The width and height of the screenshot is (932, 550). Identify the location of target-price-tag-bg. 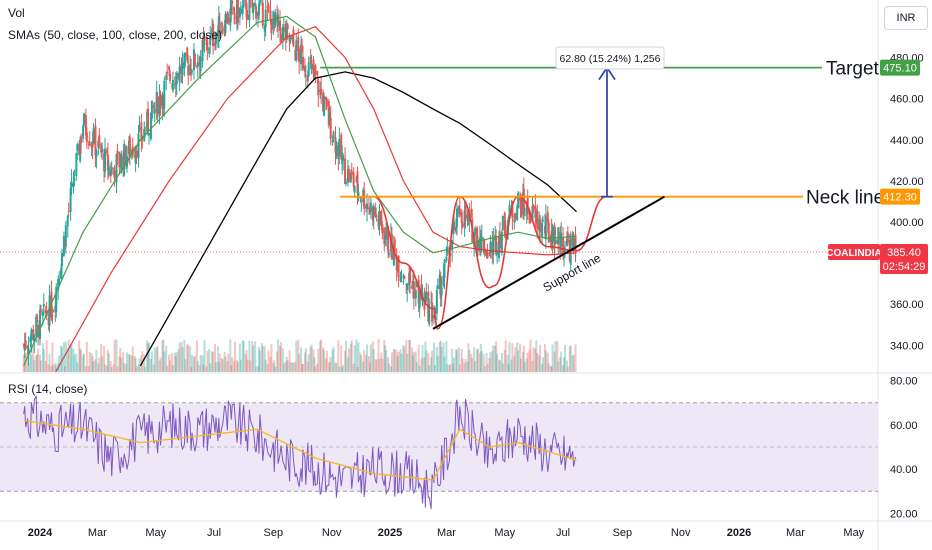
(900, 67).